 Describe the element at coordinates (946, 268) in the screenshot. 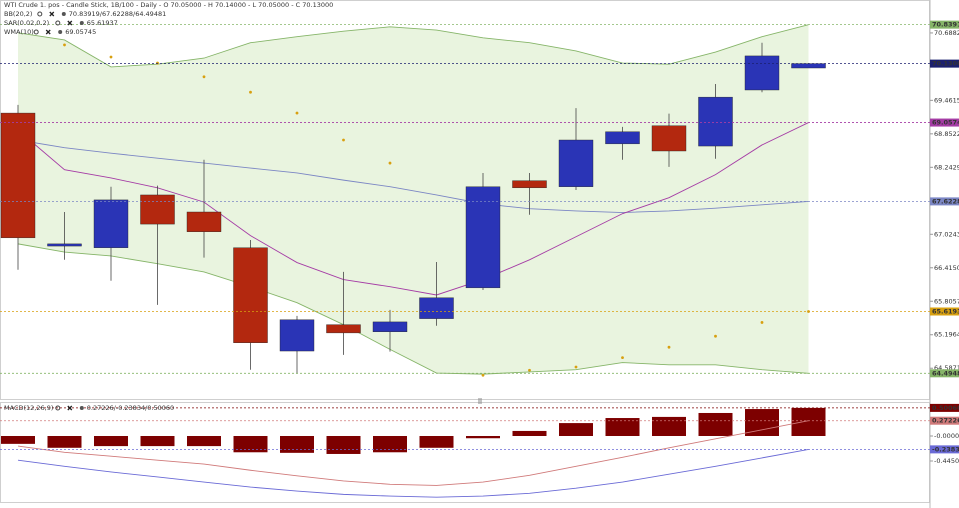

I see `y-tick-label: 66.41503` at that location.